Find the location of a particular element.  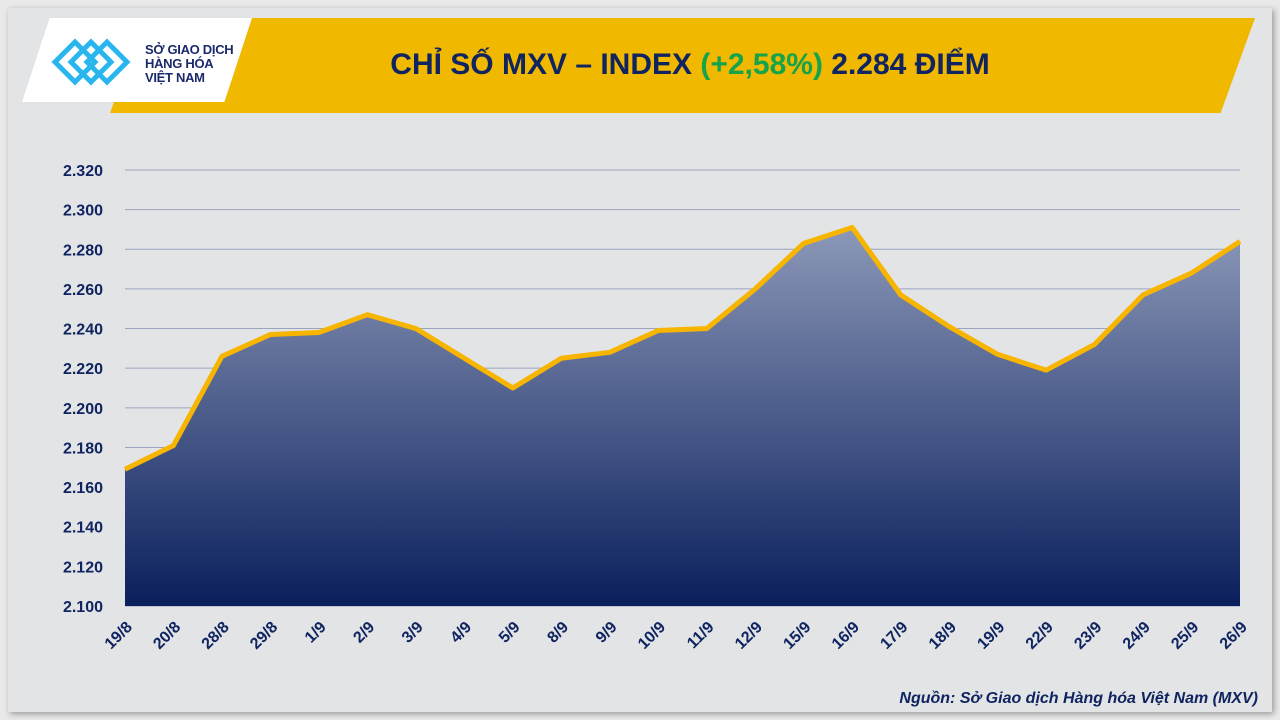

y-tick-label: 2.280 is located at coordinates (83, 250).